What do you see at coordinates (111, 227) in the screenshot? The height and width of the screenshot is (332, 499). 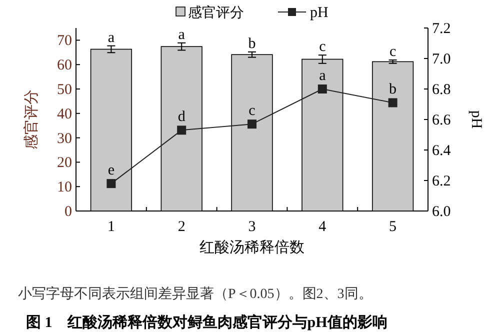 I see `x-tick-label: 1` at bounding box center [111, 227].